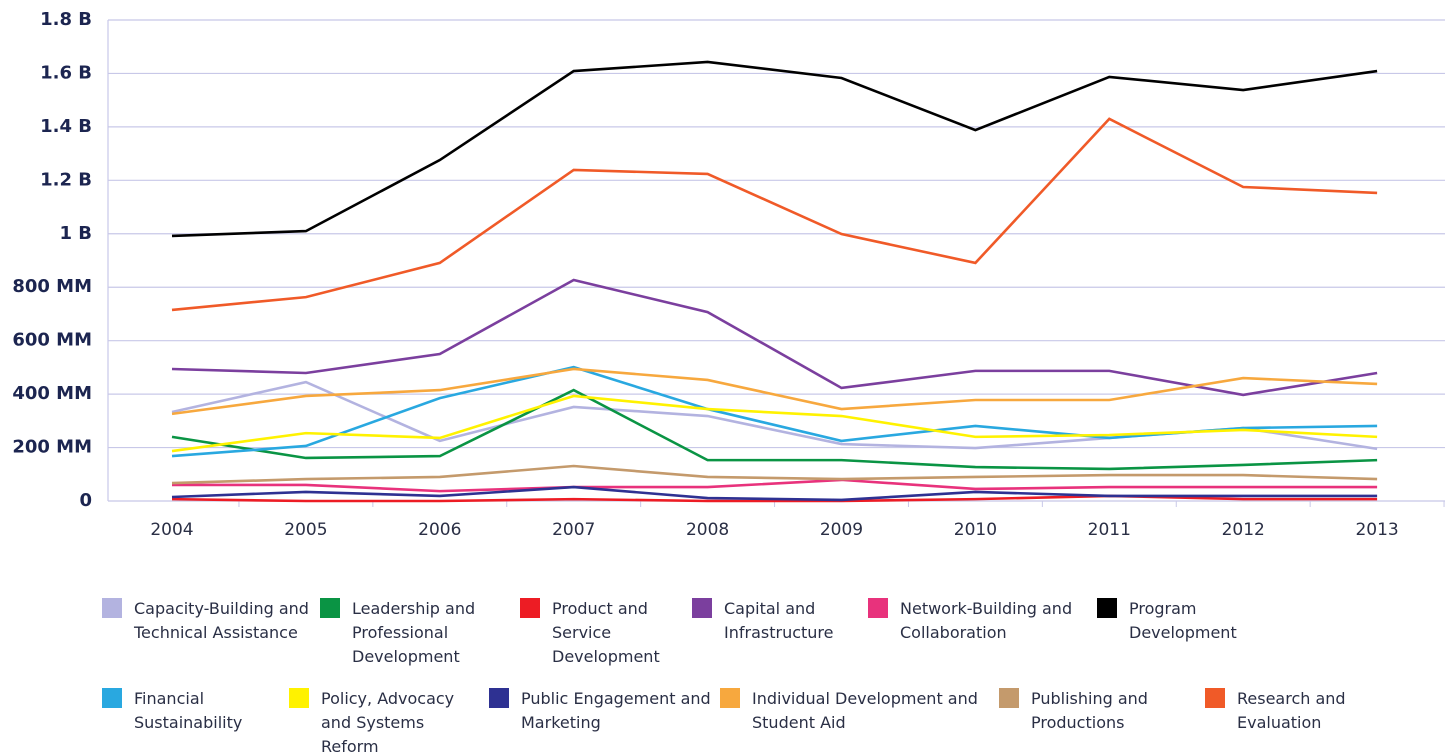 This screenshot has width=1448, height=752. I want to click on legend-item: Research and Evaluation, so click(1296, 711).